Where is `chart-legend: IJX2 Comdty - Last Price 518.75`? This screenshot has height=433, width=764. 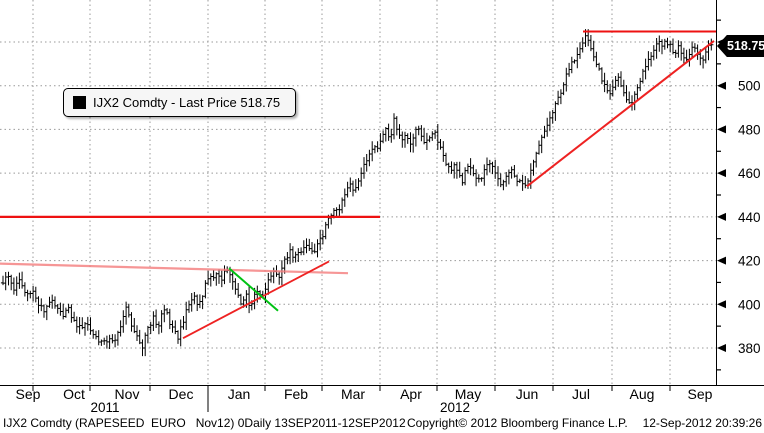 chart-legend: IJX2 Comdty - Last Price 518.75 is located at coordinates (179, 102).